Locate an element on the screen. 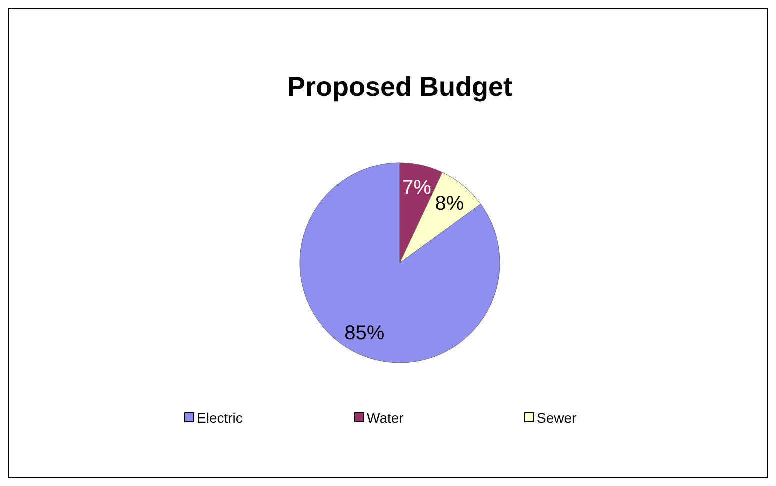 The image size is (776, 486). legend-label: Water is located at coordinates (385, 418).